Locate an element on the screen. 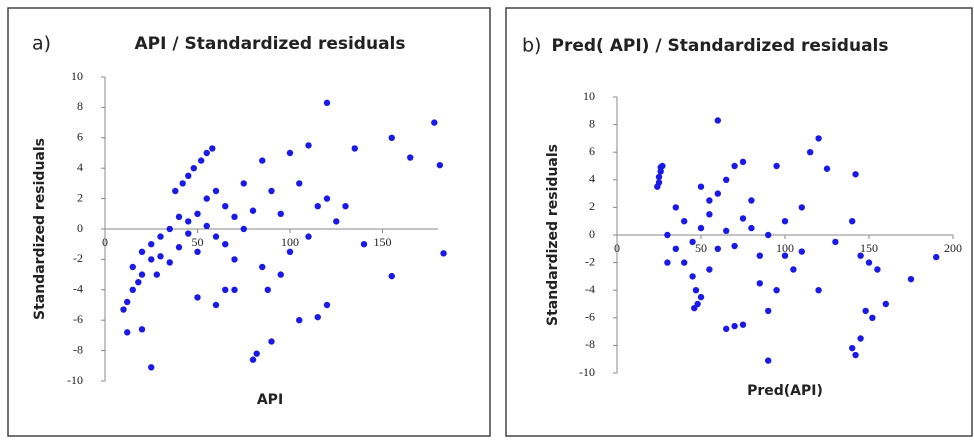 The image size is (974, 441). y-tick-label: -2 is located at coordinates (78, 258).